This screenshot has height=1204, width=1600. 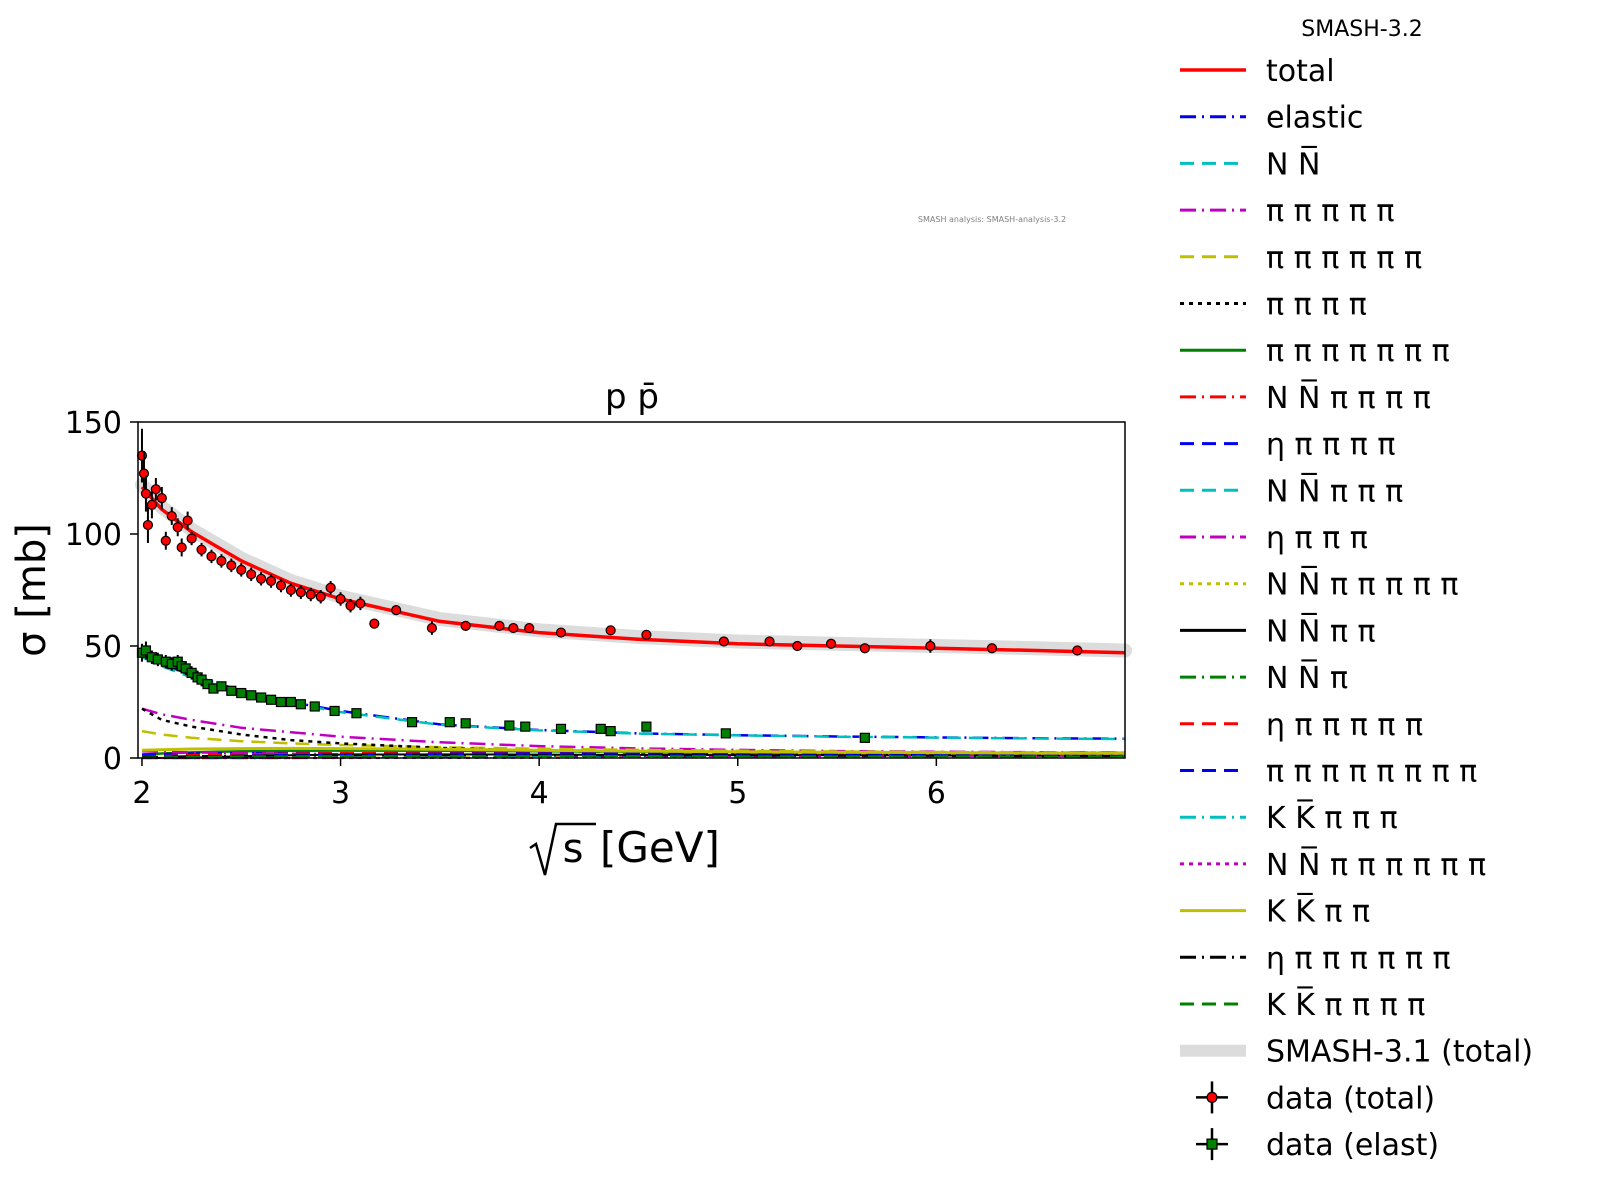 I want to click on legend-item-data_elast: data (elast), so click(x=1317, y=1145).